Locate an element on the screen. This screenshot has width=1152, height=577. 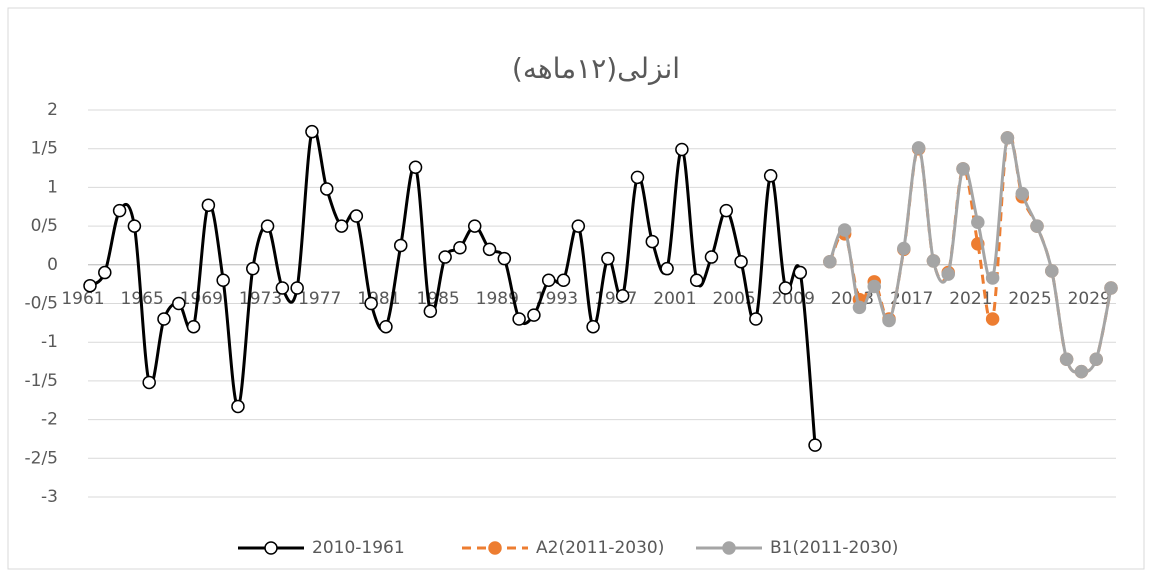
y-tick-label: -3 is located at coordinates (49, 497).